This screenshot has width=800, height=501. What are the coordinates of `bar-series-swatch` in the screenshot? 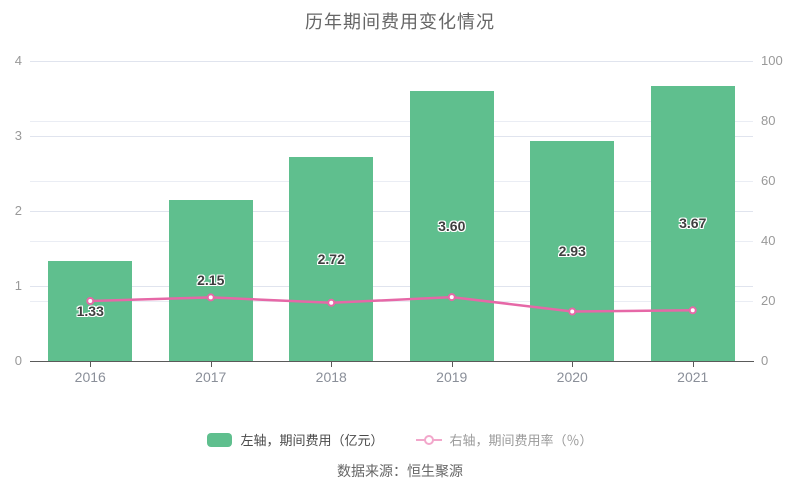 It's located at (220, 439).